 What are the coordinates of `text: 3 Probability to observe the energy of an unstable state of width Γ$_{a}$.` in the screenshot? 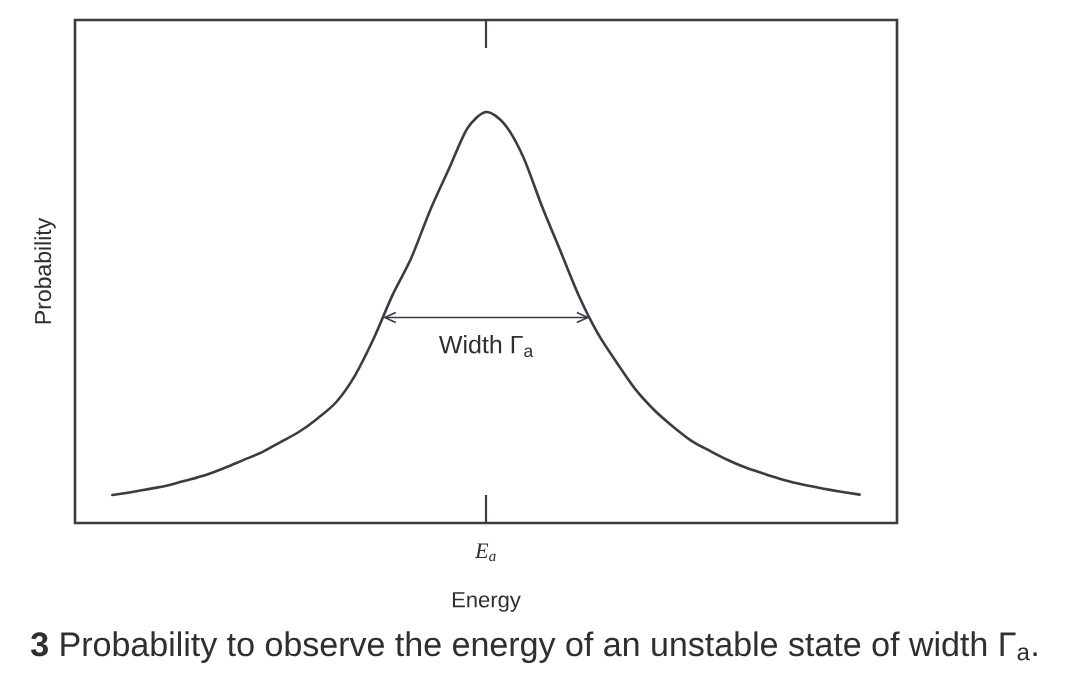 It's located at (533, 647).